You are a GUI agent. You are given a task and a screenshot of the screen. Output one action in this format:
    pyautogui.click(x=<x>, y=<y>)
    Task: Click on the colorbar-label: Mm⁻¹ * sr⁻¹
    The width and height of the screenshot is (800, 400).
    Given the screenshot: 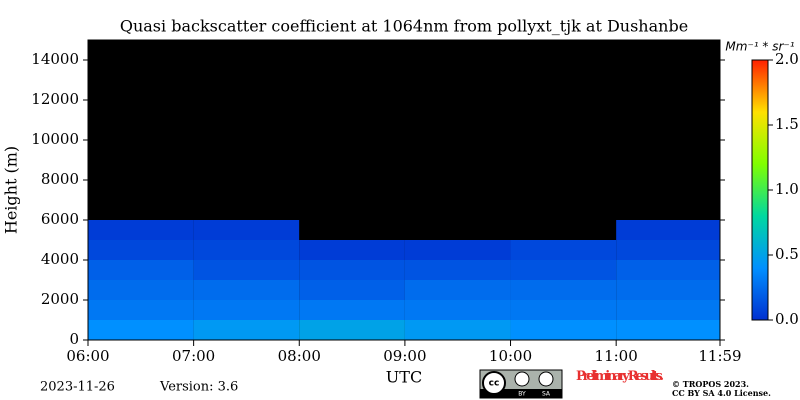 What is the action you would take?
    pyautogui.click(x=759, y=47)
    